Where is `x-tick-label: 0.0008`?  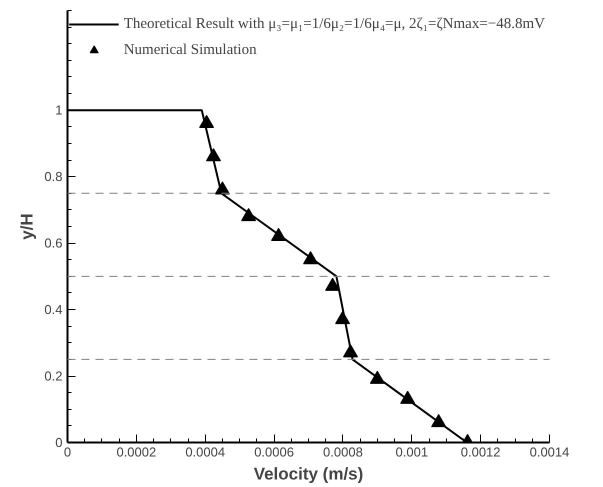 x-tick-label: 0.0008 is located at coordinates (343, 452).